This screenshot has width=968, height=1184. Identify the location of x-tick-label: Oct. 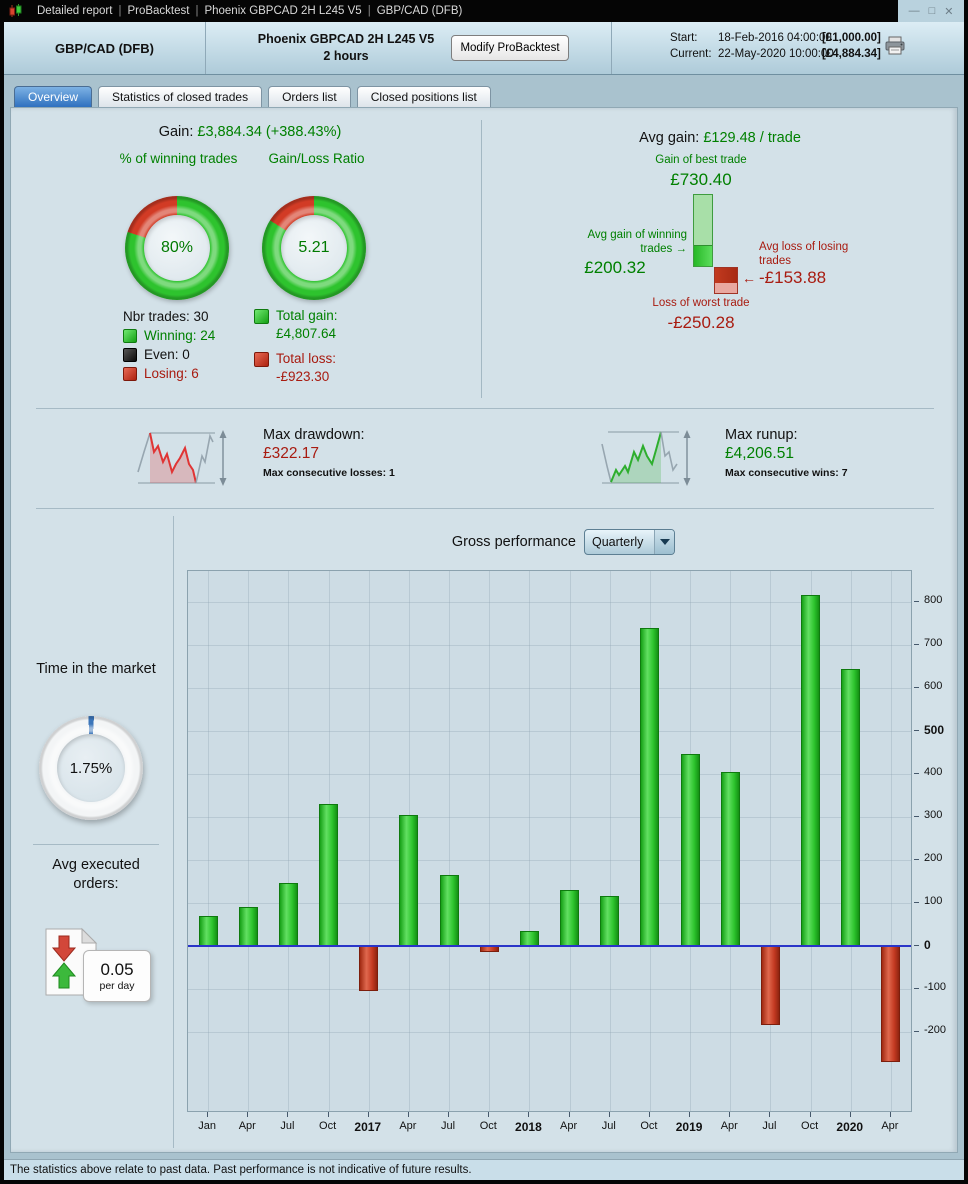
(328, 1126).